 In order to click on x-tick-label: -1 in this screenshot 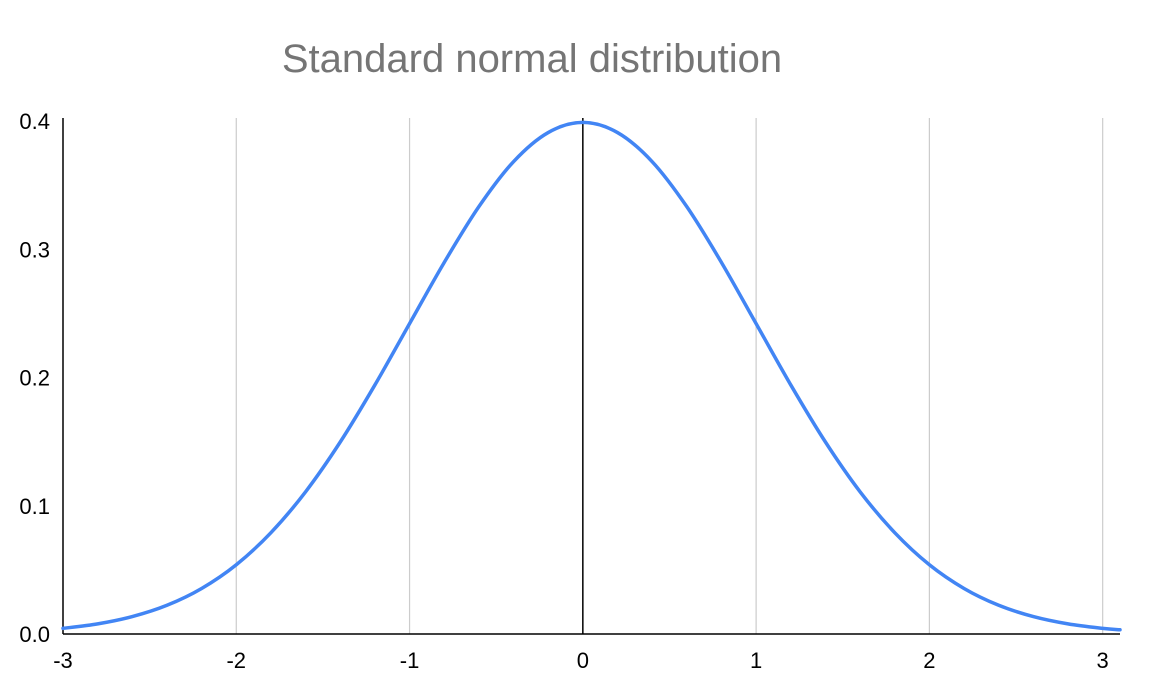, I will do `click(410, 660)`.